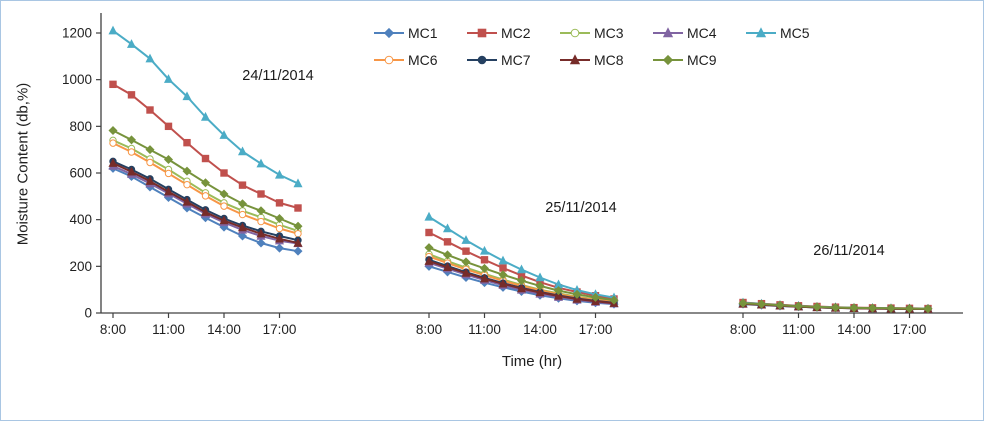 The image size is (984, 421). What do you see at coordinates (609, 60) in the screenshot?
I see `legend-label: MC8` at bounding box center [609, 60].